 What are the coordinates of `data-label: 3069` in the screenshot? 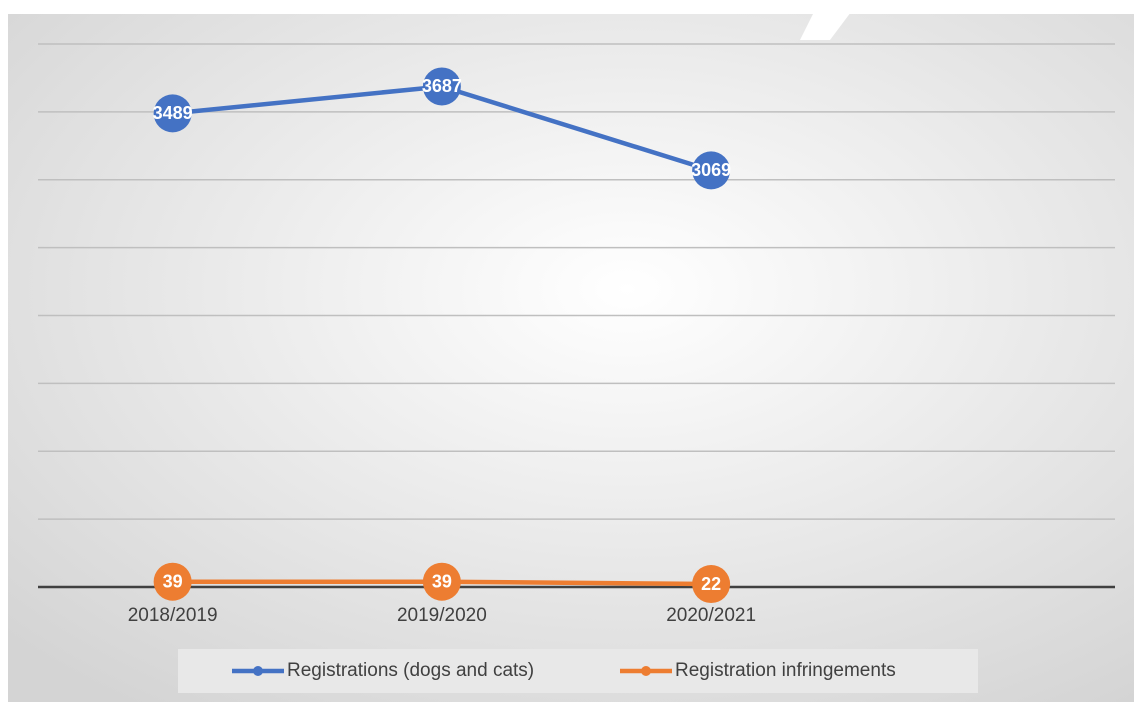 It's located at (711, 170).